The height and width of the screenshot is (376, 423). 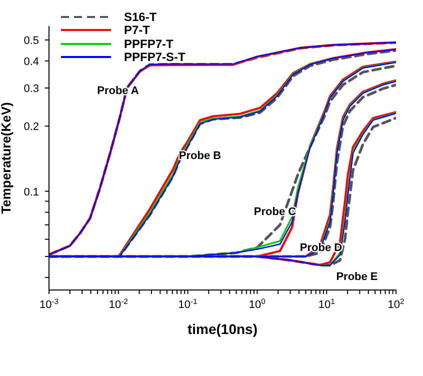 What do you see at coordinates (31, 40) in the screenshot?
I see `y-tick-label: 0.5` at bounding box center [31, 40].